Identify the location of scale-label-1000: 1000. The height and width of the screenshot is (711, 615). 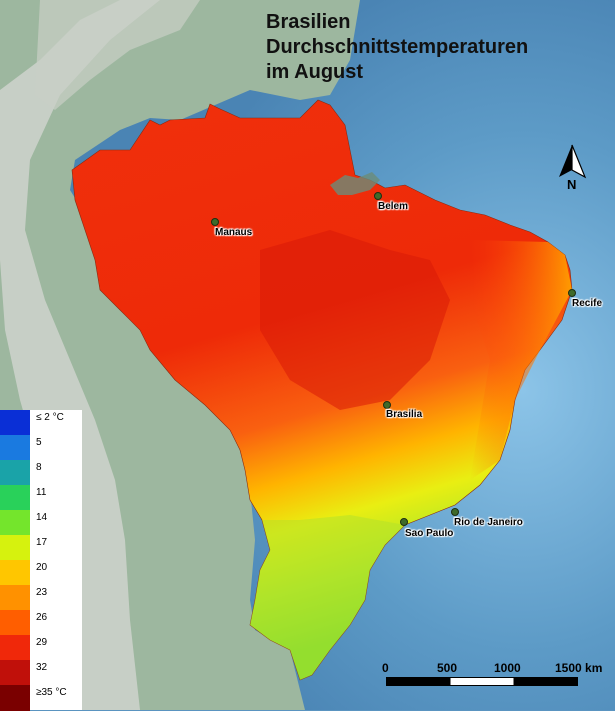
(507, 668).